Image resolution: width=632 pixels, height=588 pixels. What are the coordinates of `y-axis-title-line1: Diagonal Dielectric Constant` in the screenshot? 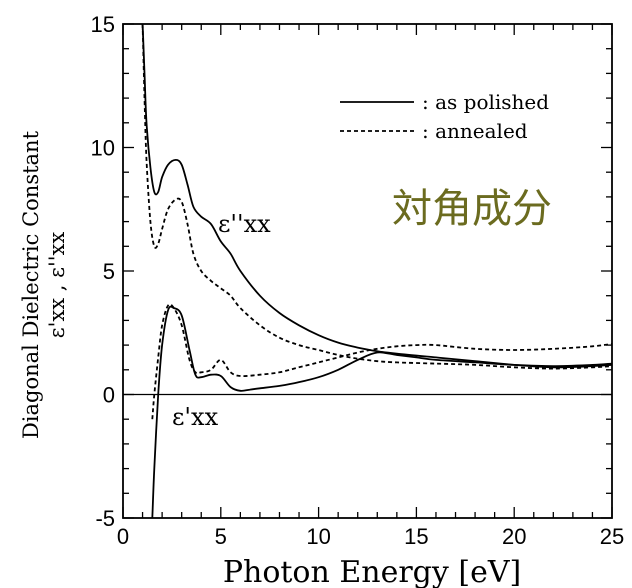 It's located at (31, 284).